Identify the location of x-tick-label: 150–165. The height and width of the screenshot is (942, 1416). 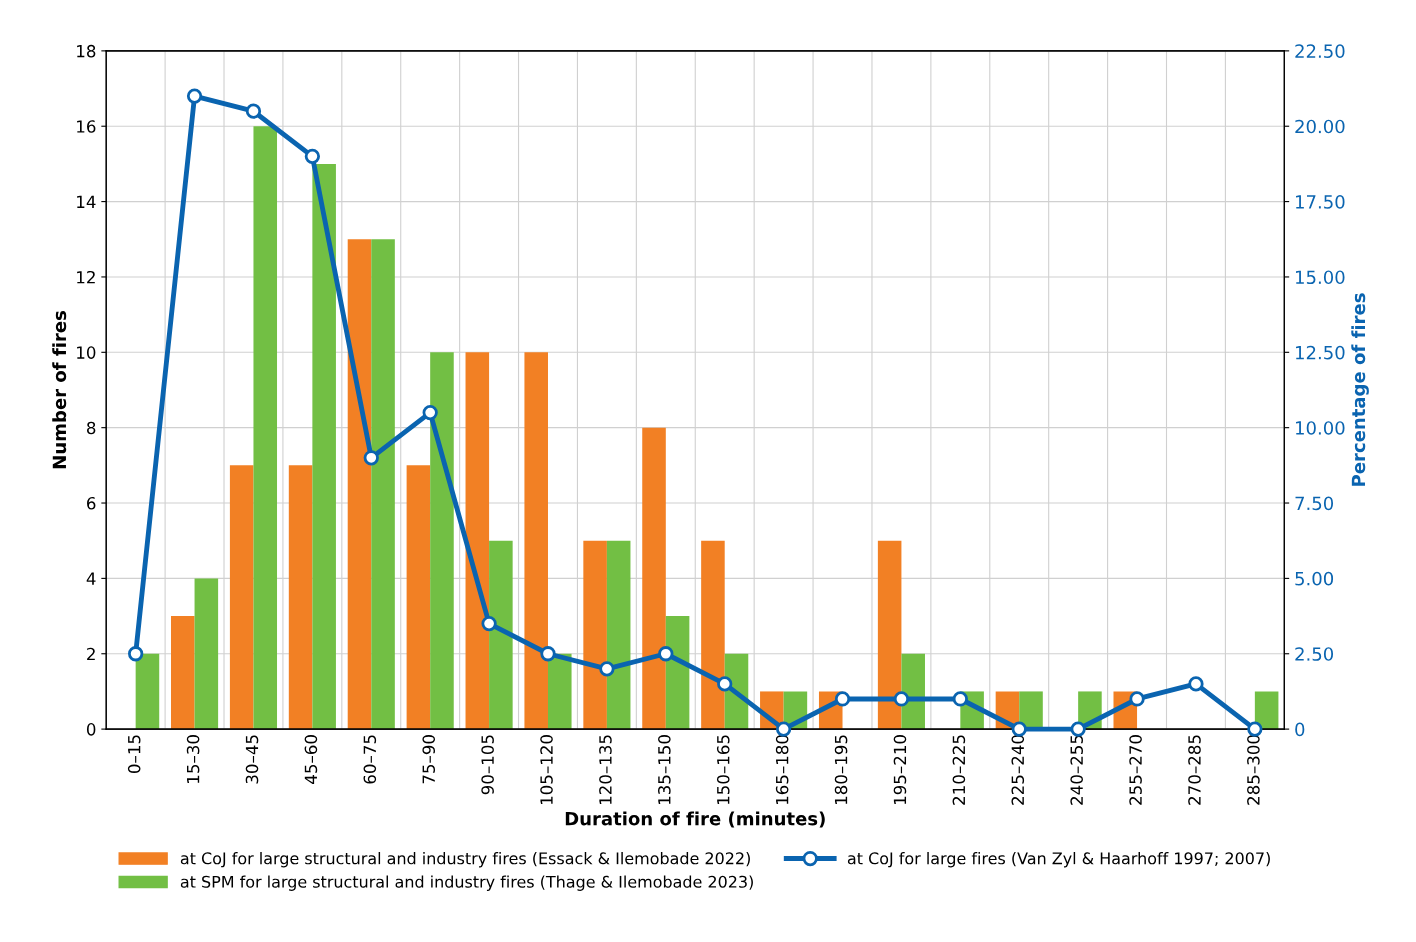
(723, 770).